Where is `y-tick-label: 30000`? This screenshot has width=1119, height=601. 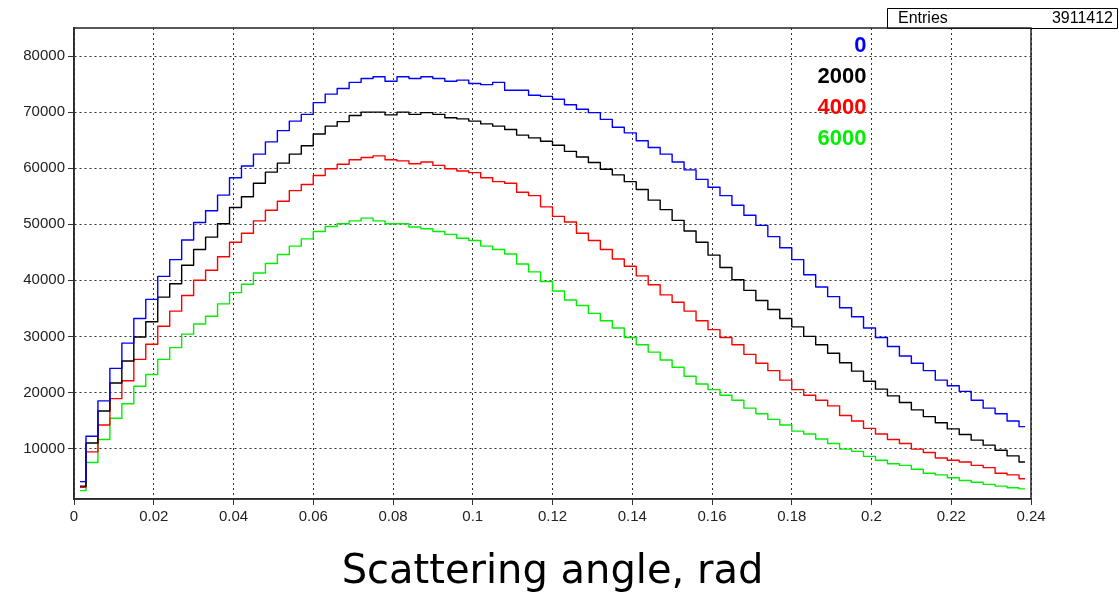 y-tick-label: 30000 is located at coordinates (44, 335).